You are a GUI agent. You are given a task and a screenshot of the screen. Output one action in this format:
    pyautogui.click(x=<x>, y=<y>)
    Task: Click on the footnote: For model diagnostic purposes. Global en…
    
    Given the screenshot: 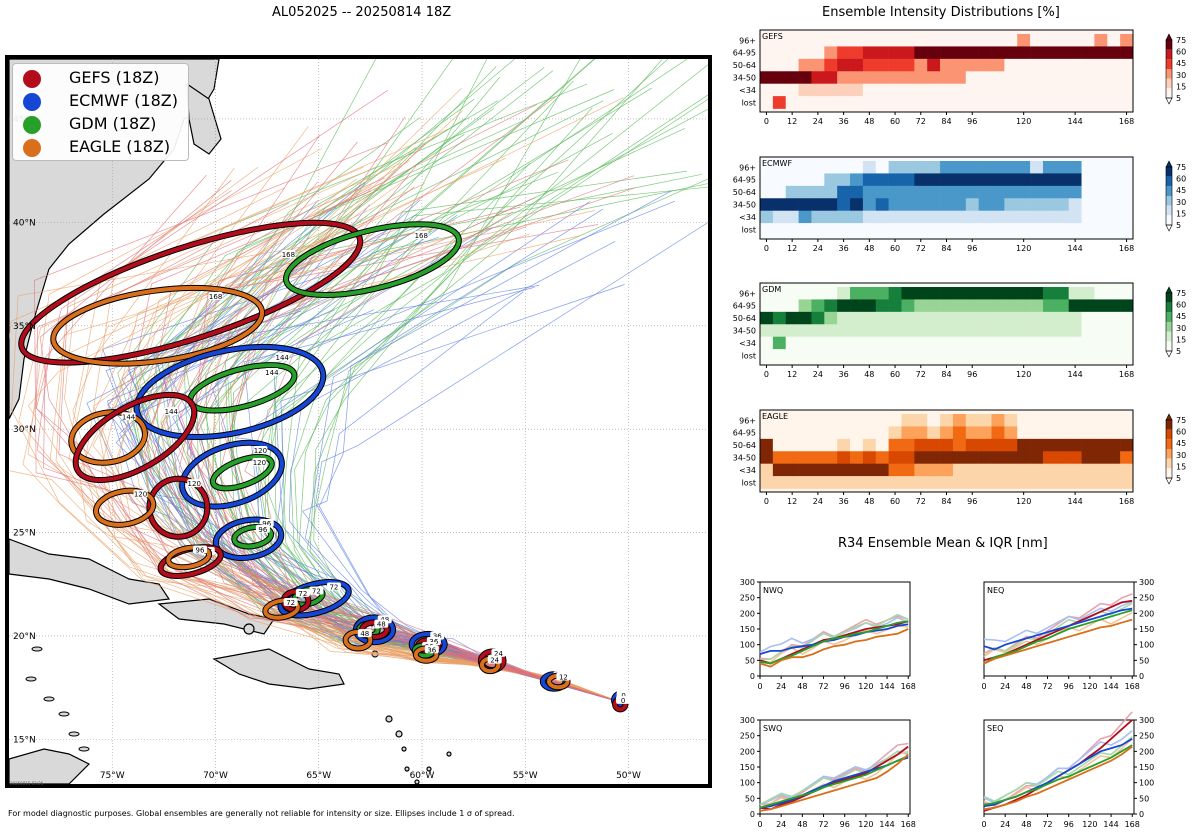 What is the action you would take?
    pyautogui.click(x=261, y=813)
    